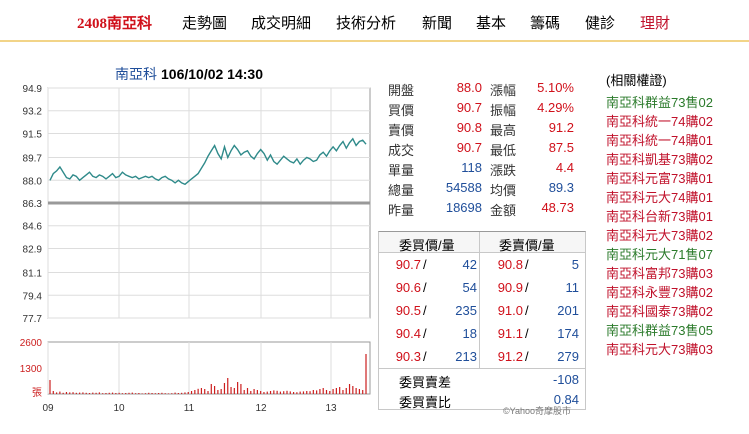 The width and height of the screenshot is (749, 434). What do you see at coordinates (401, 170) in the screenshot?
I see `quote-label: 單量` at bounding box center [401, 170].